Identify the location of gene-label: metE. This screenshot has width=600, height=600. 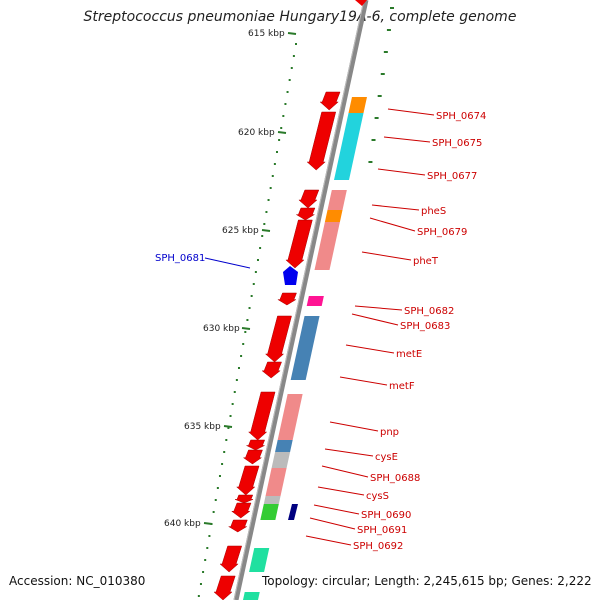
(409, 354).